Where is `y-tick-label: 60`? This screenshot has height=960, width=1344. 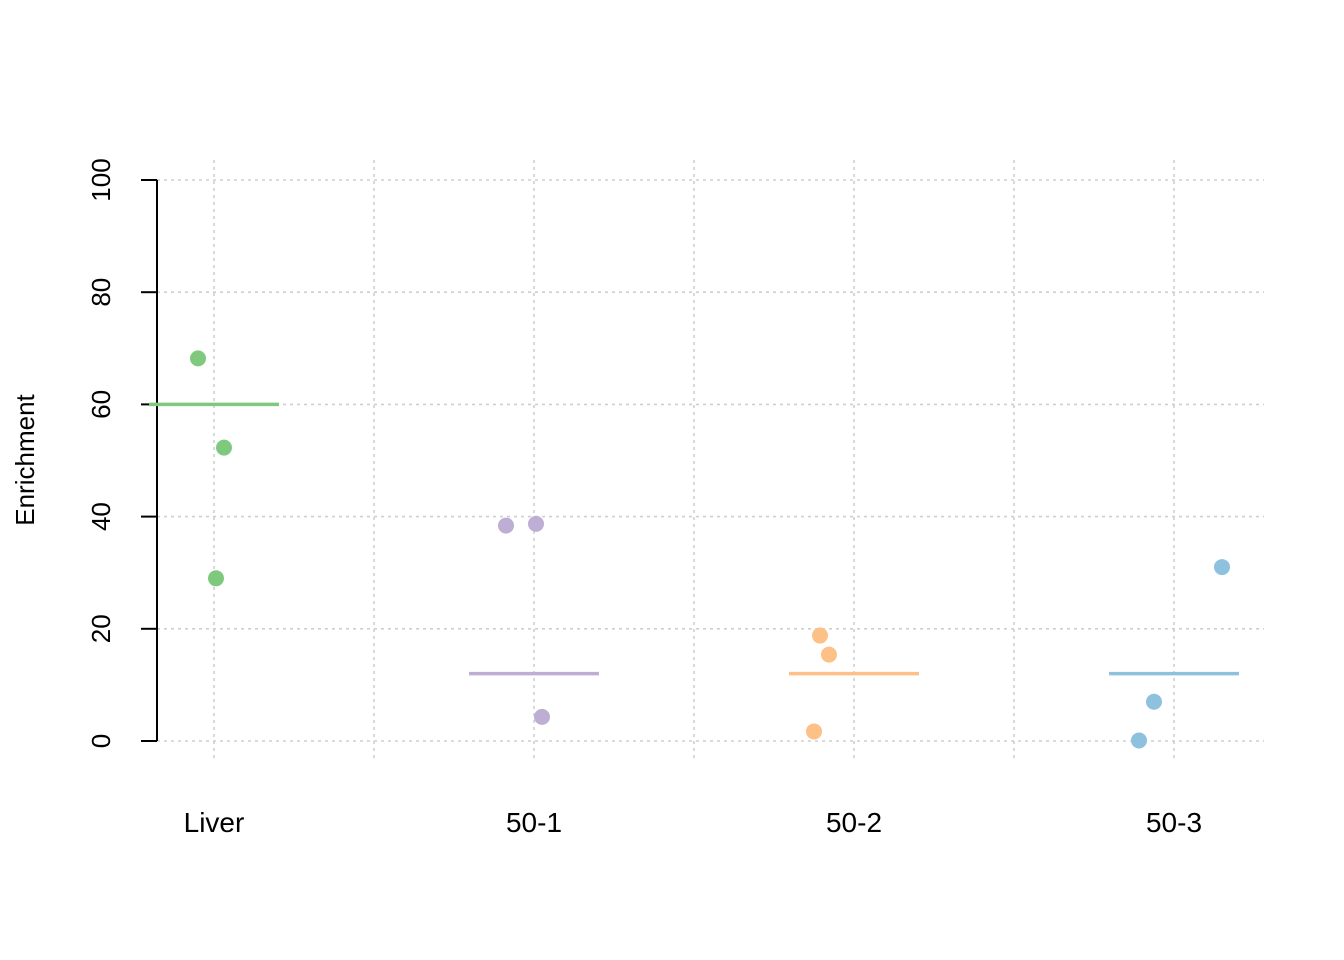
y-tick-label: 60 is located at coordinates (101, 404).